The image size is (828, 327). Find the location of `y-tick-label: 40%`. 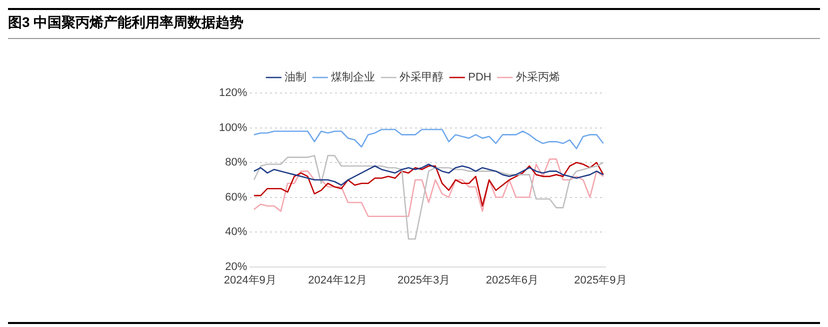

y-tick-label: 40% is located at coordinates (236, 232).